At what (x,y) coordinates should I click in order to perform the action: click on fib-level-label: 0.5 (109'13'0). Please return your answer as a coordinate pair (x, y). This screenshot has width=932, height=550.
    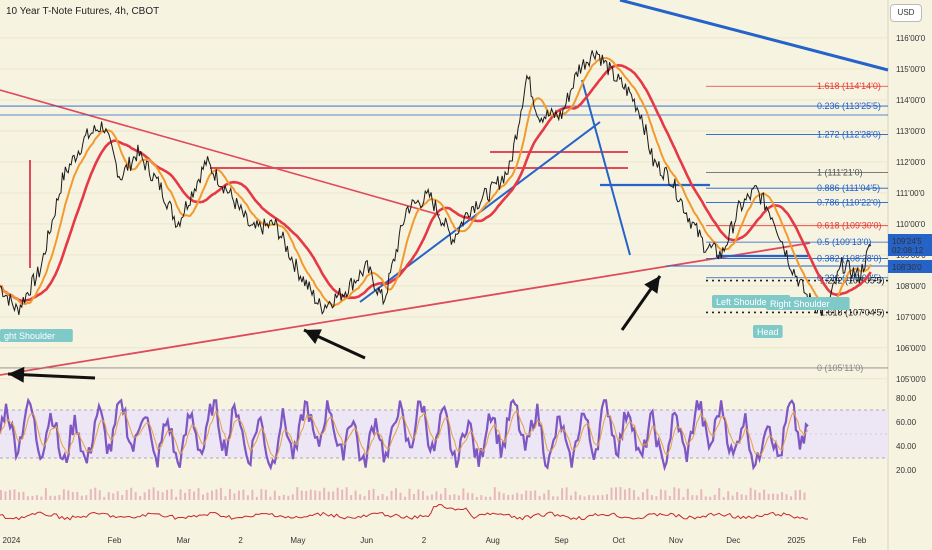
    Looking at the image, I should click on (844, 242).